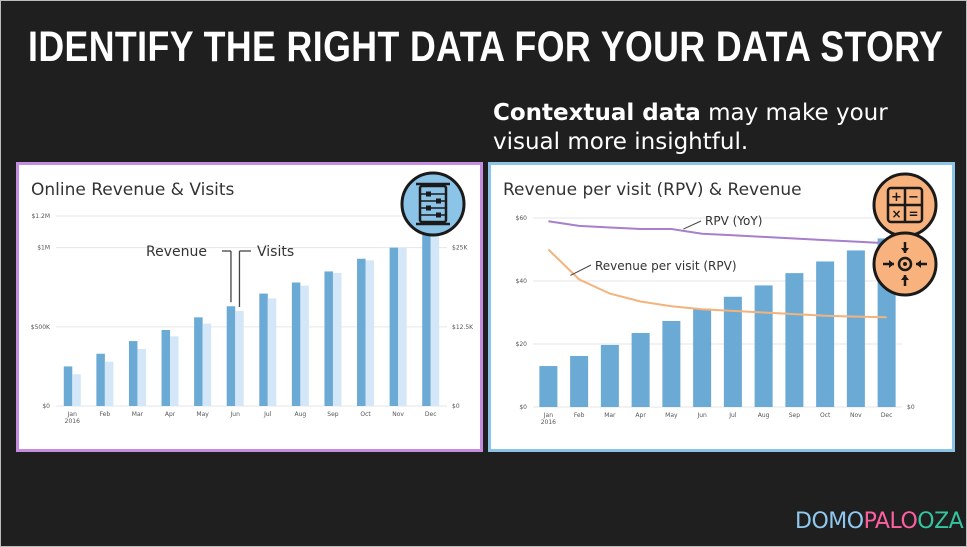 This screenshot has height=547, width=967. Describe the element at coordinates (733, 221) in the screenshot. I see `annotation-rpv-yoy: RPV (YoY)` at that location.